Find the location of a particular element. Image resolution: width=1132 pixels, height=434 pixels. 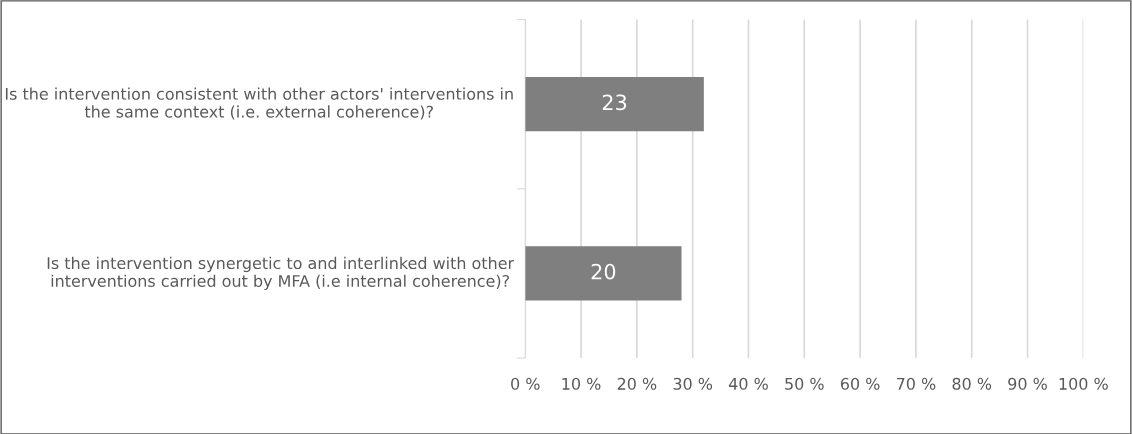

x-tick-label: 30 % is located at coordinates (693, 383).